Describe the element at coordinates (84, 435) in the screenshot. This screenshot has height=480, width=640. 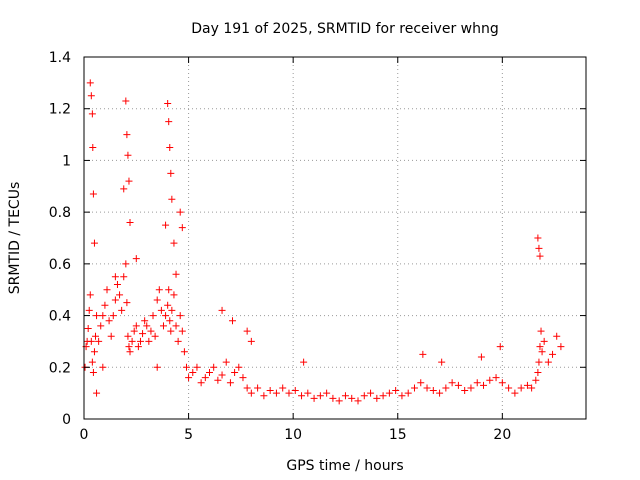
I see `x-tick-label: 0` at that location.